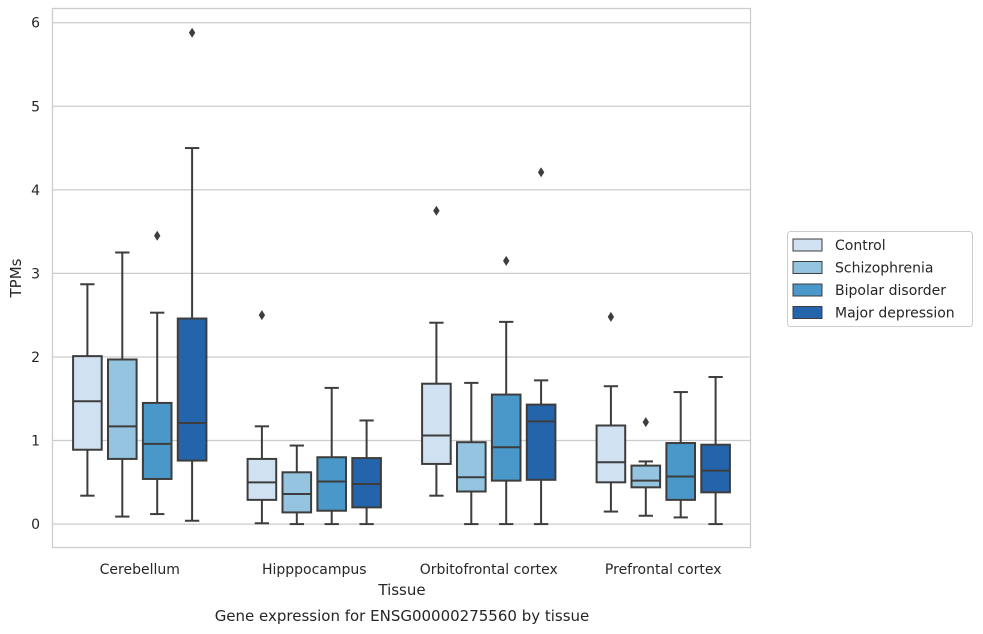 This screenshot has width=983, height=634. What do you see at coordinates (860, 246) in the screenshot?
I see `legend-label: Control` at bounding box center [860, 246].